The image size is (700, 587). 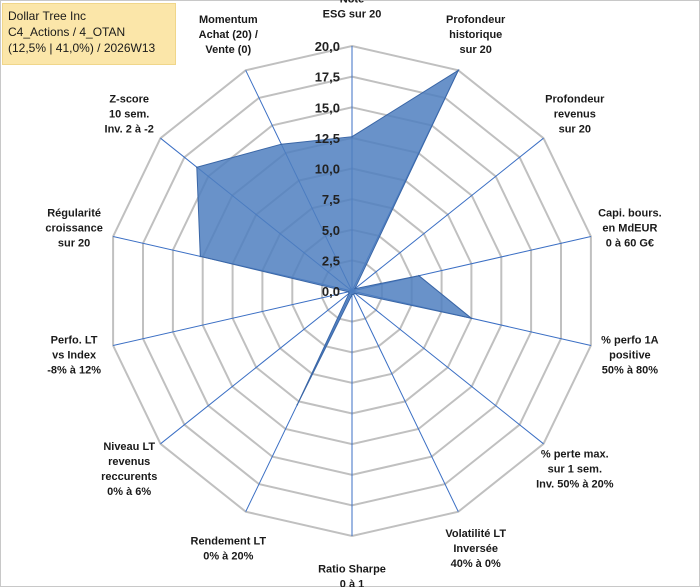 I want to click on axis-label-3-line-1: en MdEUR, so click(x=629, y=229).